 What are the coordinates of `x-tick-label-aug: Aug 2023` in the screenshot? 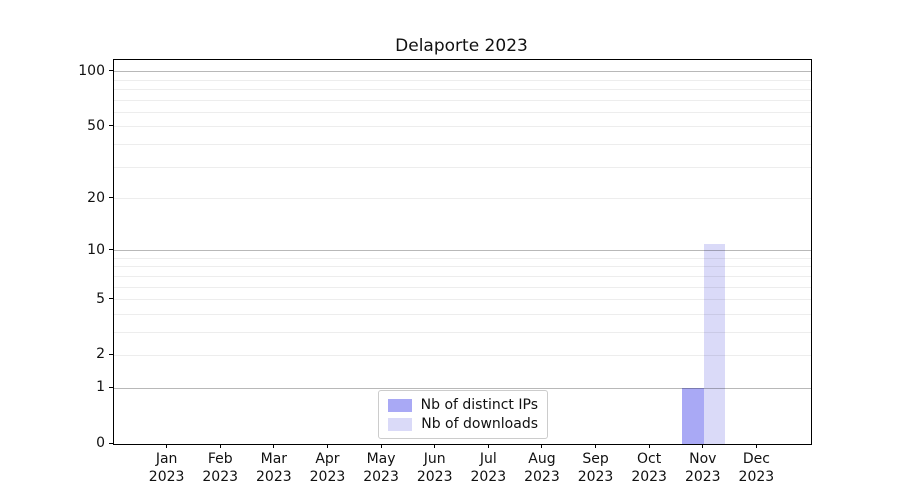 It's located at (542, 468).